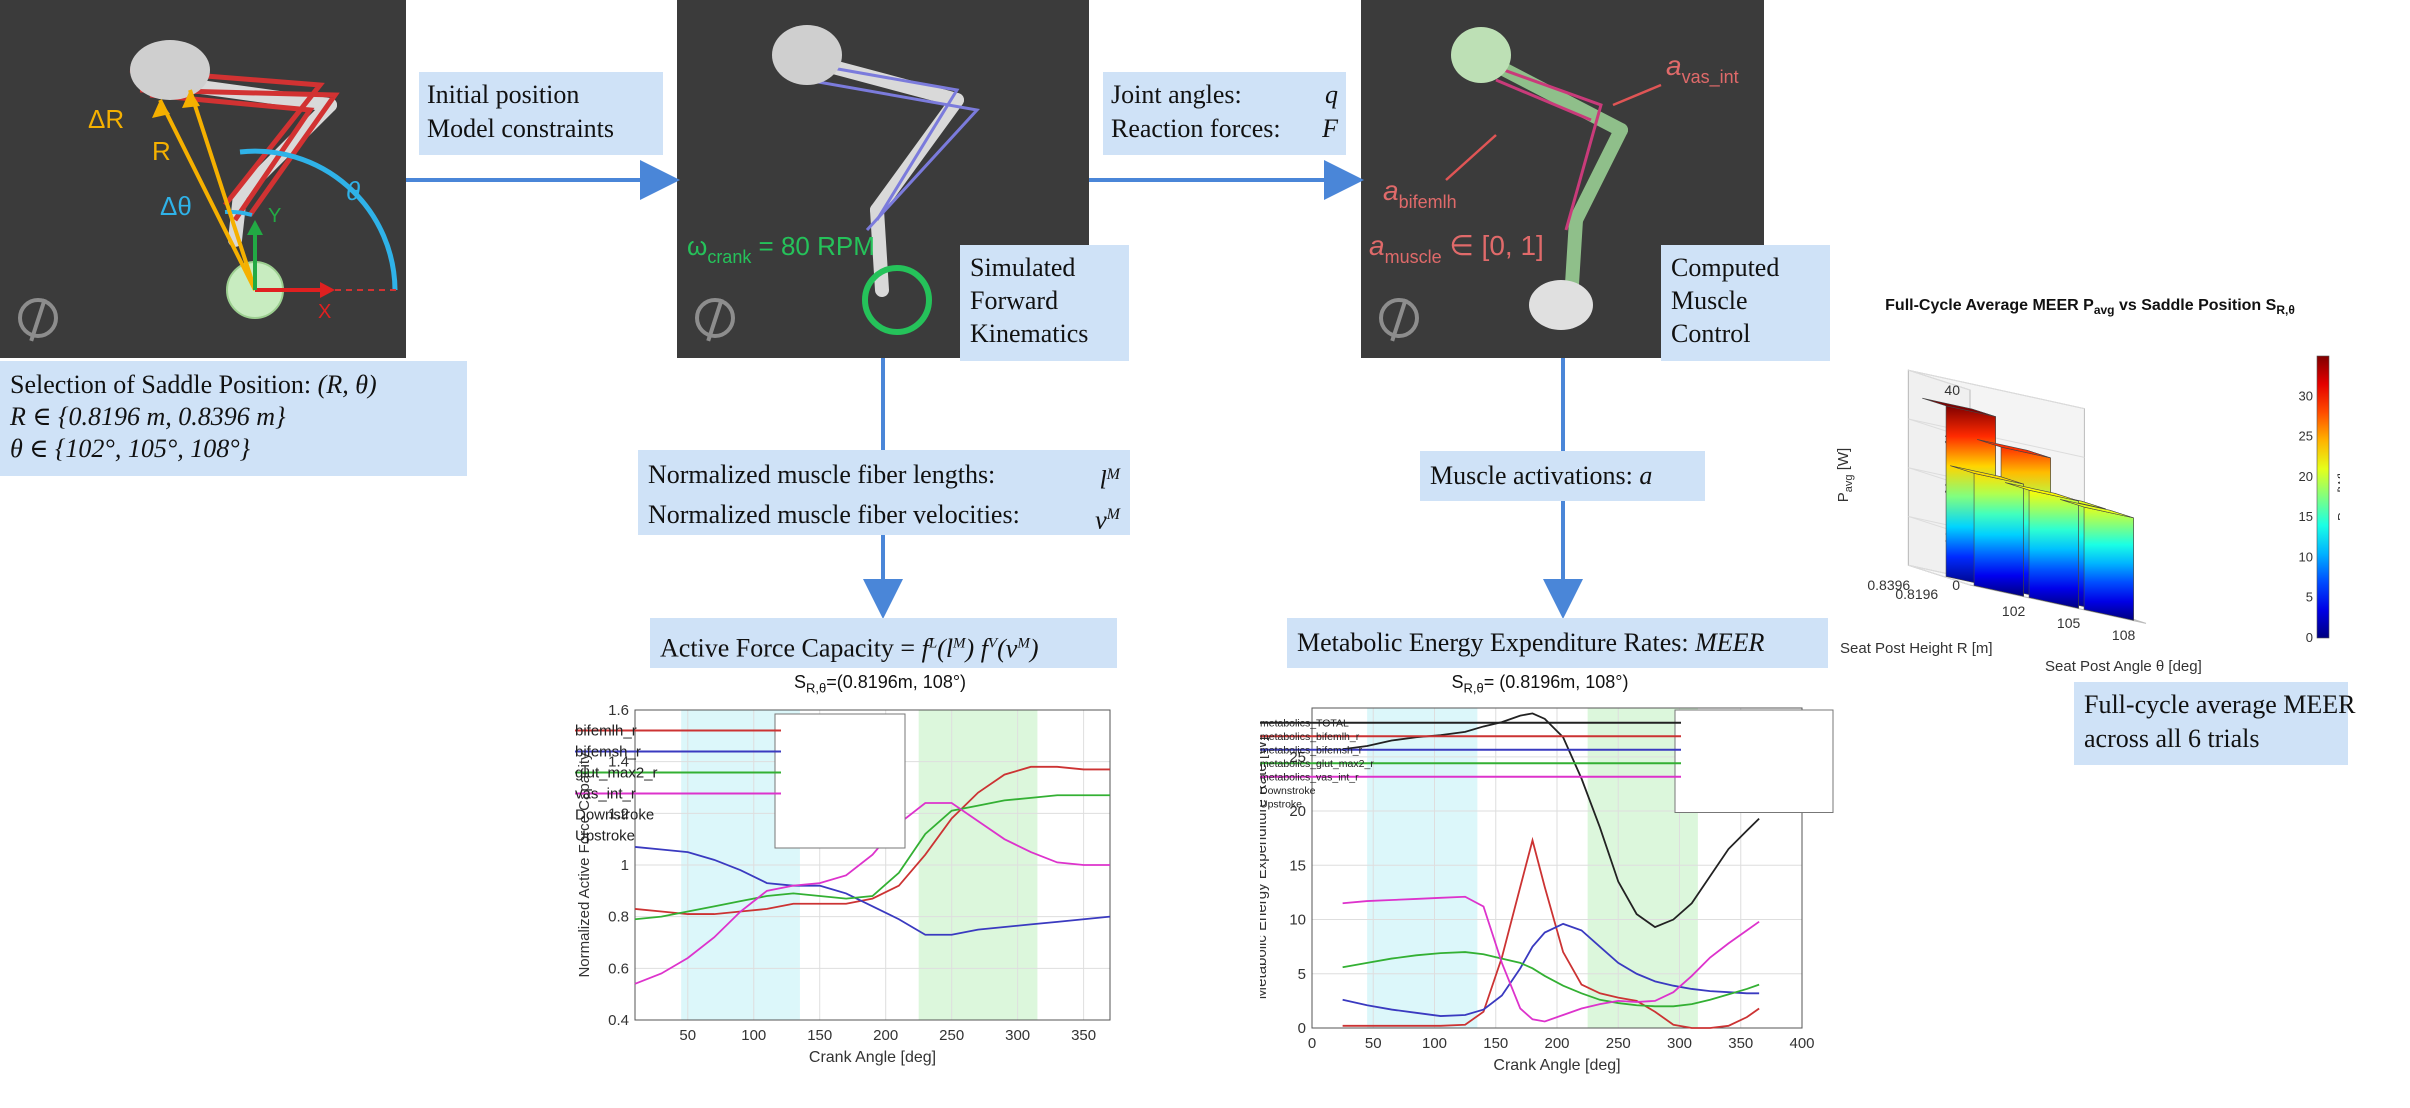 The image size is (2410, 1108). I want to click on delta-r-label: ΔR, so click(106, 119).